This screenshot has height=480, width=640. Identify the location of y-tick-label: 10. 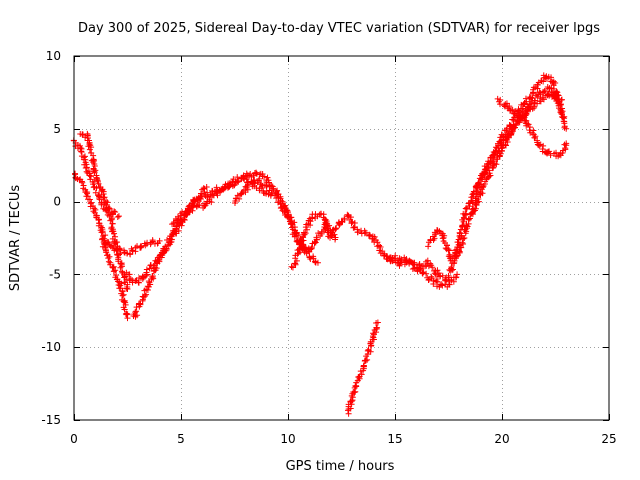
(53, 56).